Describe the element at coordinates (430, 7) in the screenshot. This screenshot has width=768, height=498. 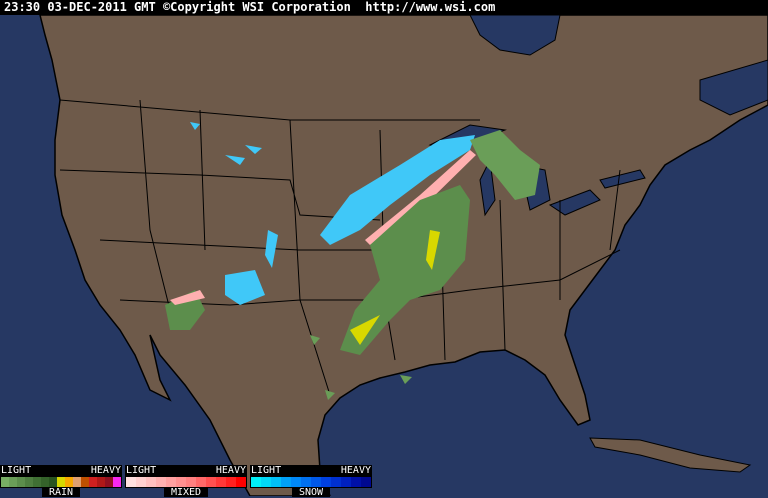
I see `source-url: http://www.wsi.com` at that location.